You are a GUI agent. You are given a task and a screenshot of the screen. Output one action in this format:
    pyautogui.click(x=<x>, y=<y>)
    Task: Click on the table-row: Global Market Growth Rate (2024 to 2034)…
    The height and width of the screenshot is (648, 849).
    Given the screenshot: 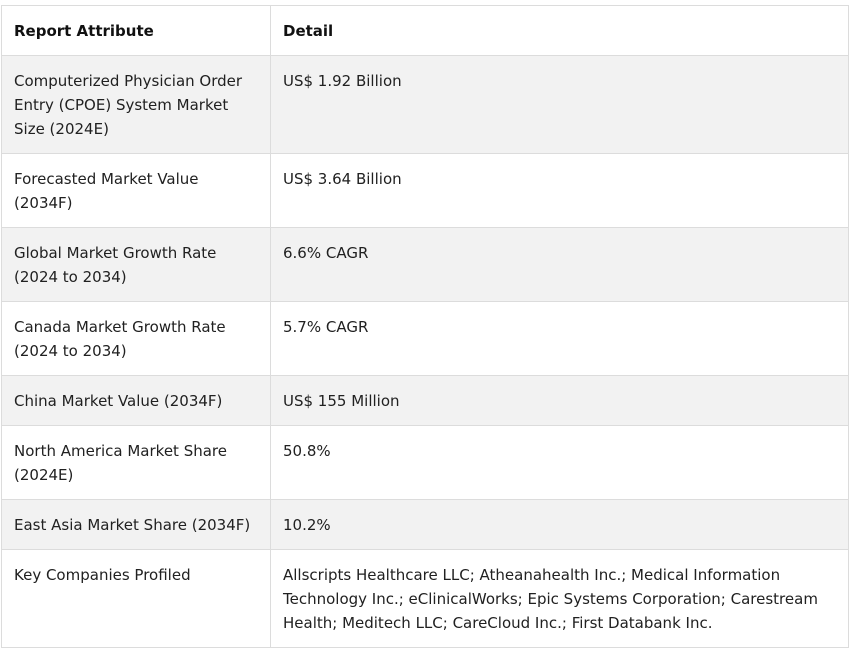 What is the action you would take?
    pyautogui.click(x=425, y=264)
    